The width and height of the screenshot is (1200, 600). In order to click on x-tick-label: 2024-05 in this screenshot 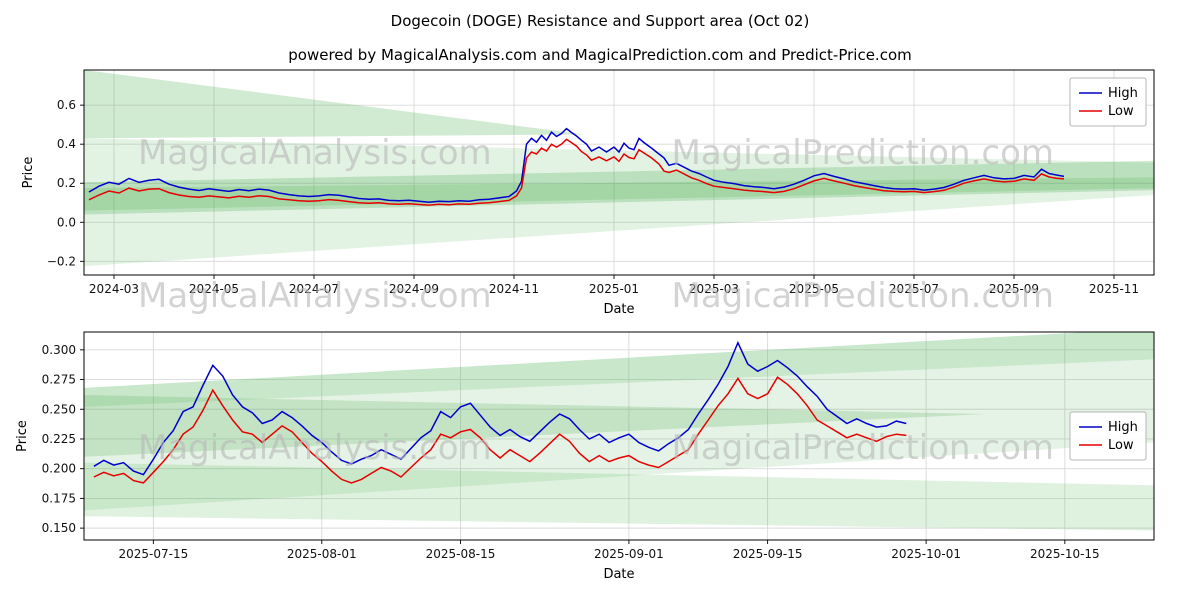, I will do `click(214, 289)`.